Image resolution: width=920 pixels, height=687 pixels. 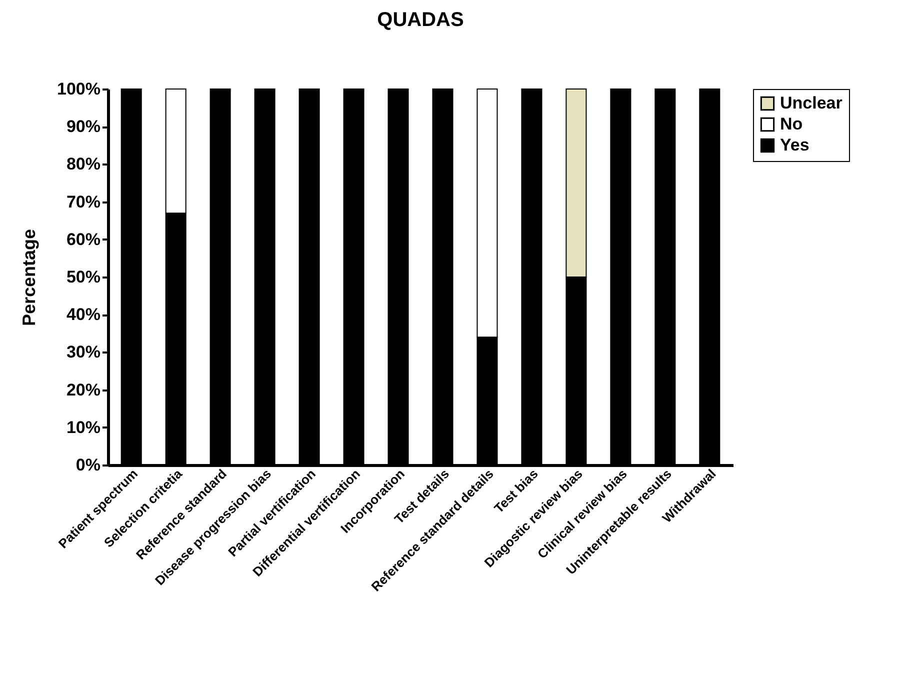 I want to click on y-tick-label: 70%, so click(x=83, y=202).